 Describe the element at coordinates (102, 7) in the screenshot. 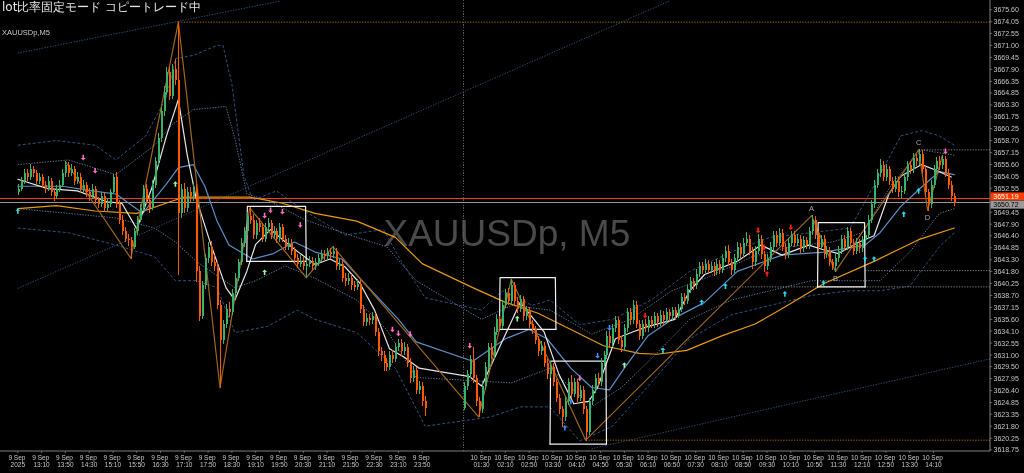

I see `annotation: lot比率固定モード コピートレード中` at that location.